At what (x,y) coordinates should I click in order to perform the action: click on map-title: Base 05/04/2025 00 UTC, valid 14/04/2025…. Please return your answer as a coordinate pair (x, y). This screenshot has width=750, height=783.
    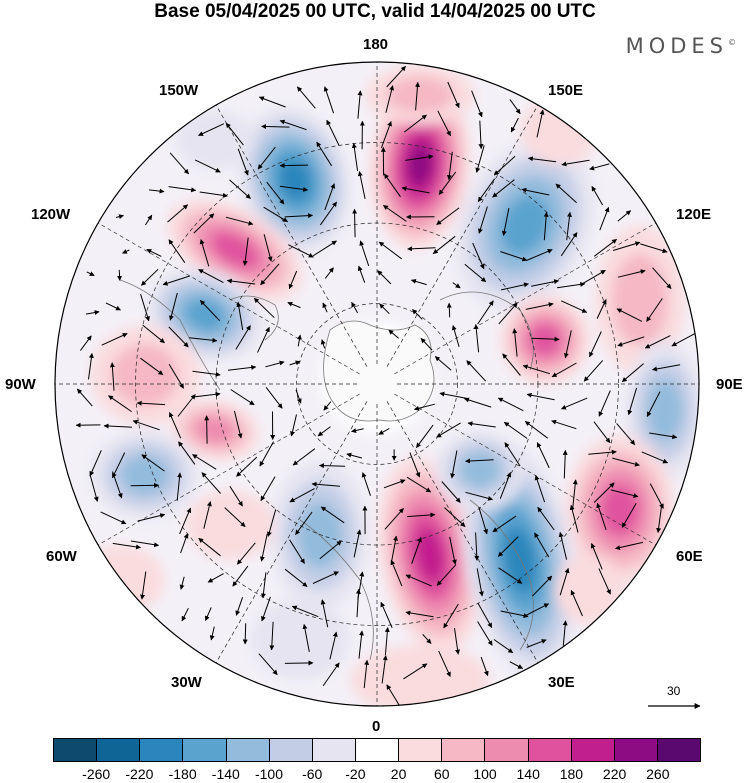
    Looking at the image, I should click on (375, 11).